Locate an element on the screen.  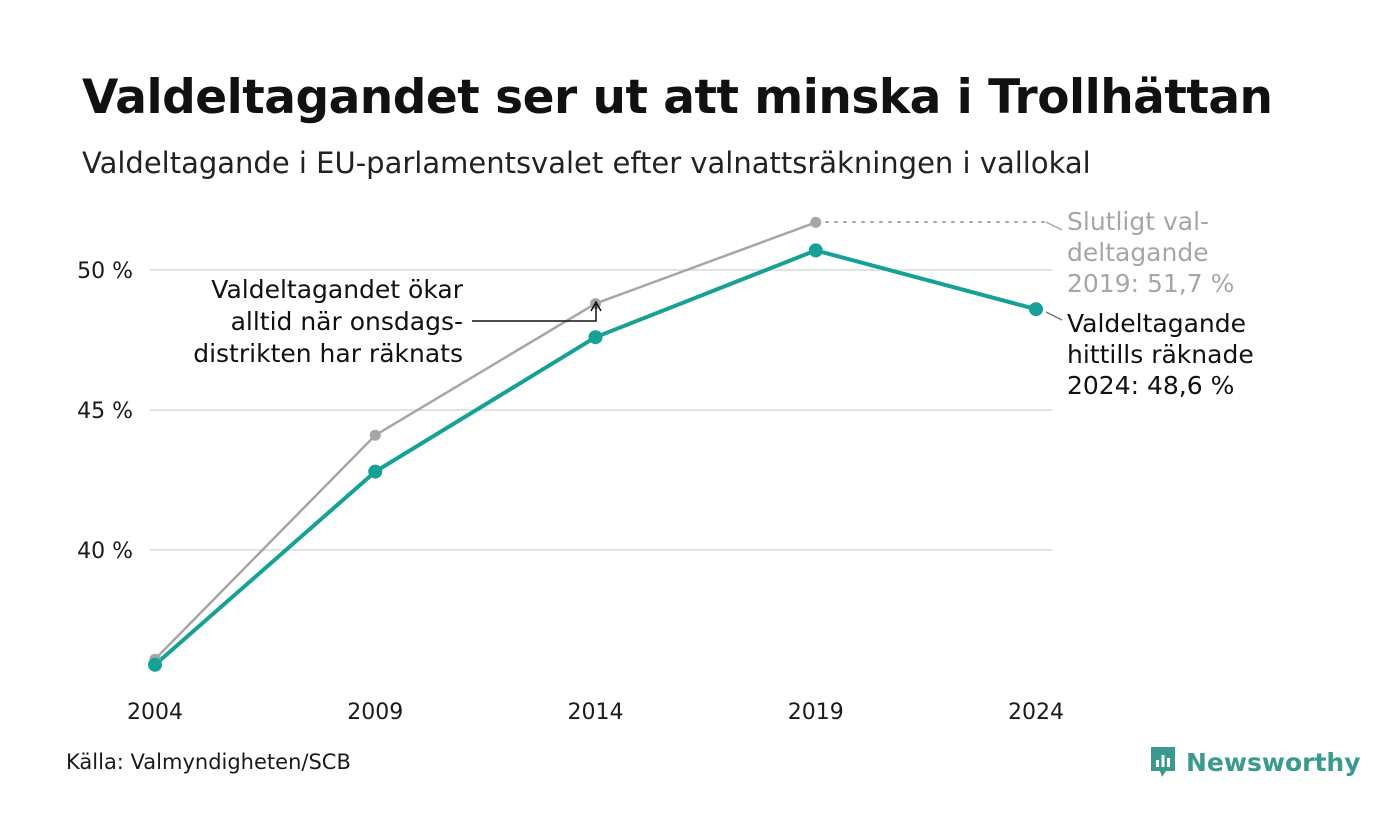
x-tick-label: 2019 is located at coordinates (816, 712).